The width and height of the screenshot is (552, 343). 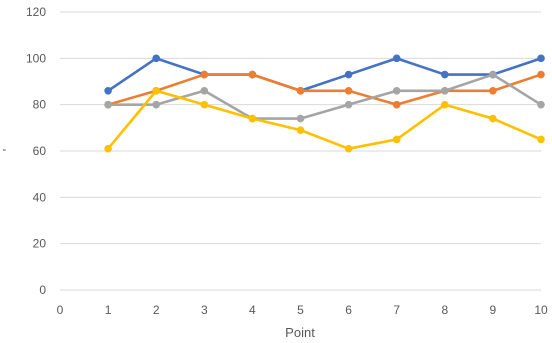 What do you see at coordinates (40, 244) in the screenshot?
I see `y-tick-label: 20` at bounding box center [40, 244].